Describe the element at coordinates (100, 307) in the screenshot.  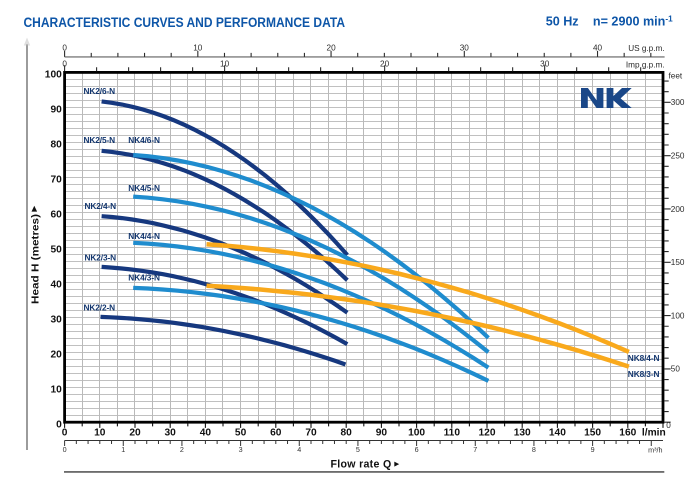
I see `svg-text: NK2/2-N` at that location.